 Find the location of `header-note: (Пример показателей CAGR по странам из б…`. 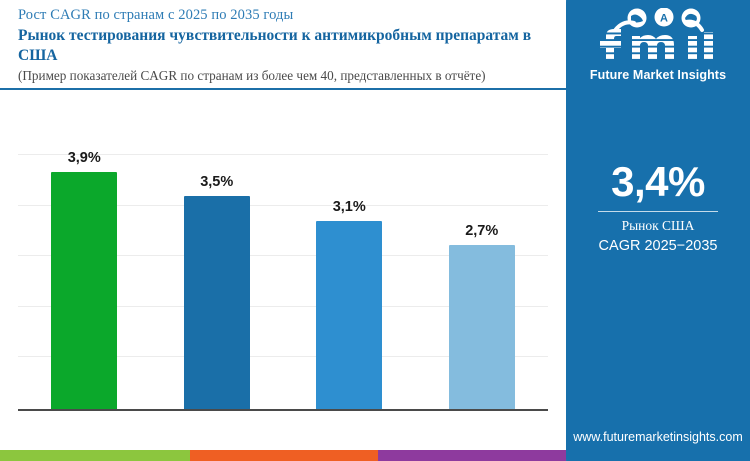

header-note: (Пример показателей CAGR по странам из б… is located at coordinates (252, 75).